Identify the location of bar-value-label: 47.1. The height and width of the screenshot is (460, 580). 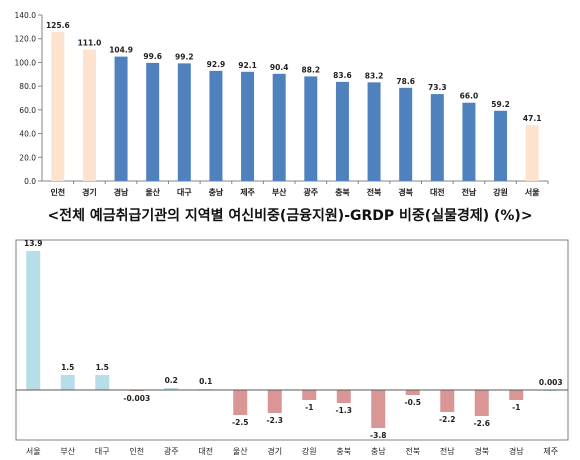
(532, 118).